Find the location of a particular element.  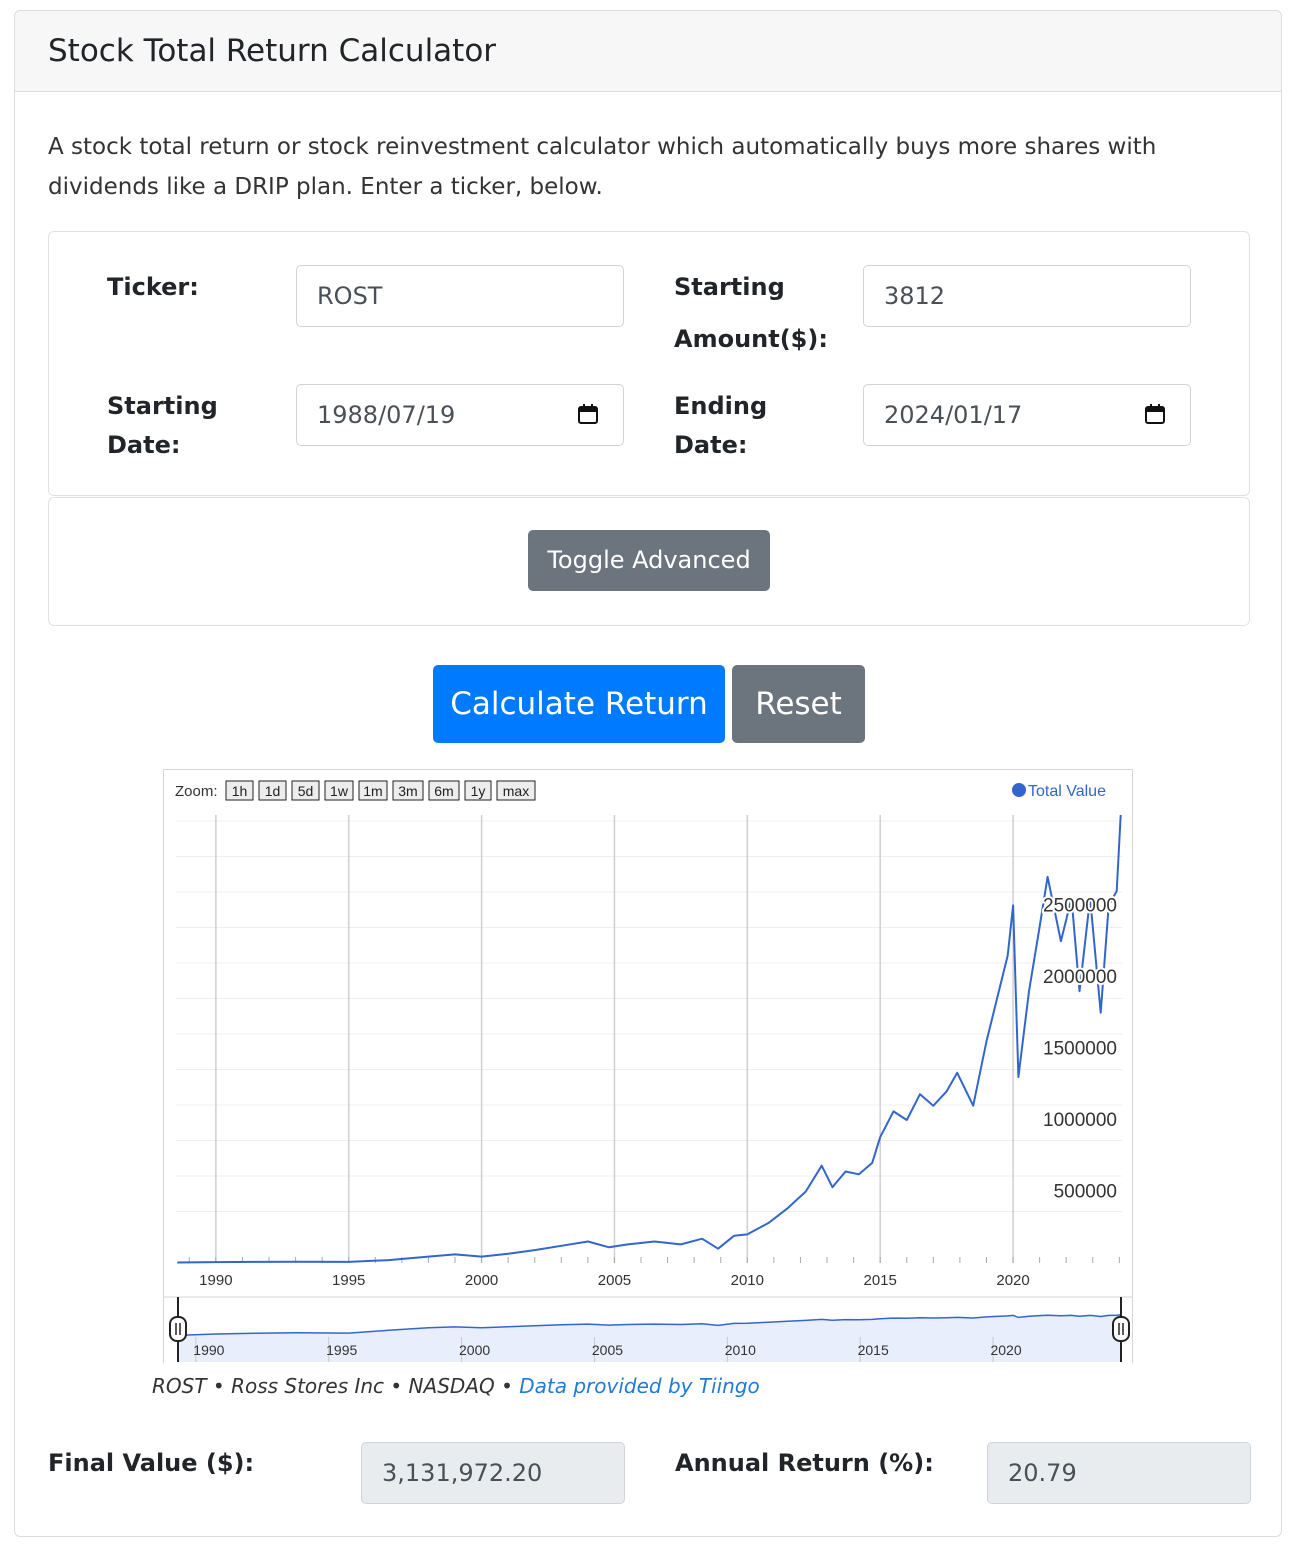

advanced-section is located at coordinates (649, 561).